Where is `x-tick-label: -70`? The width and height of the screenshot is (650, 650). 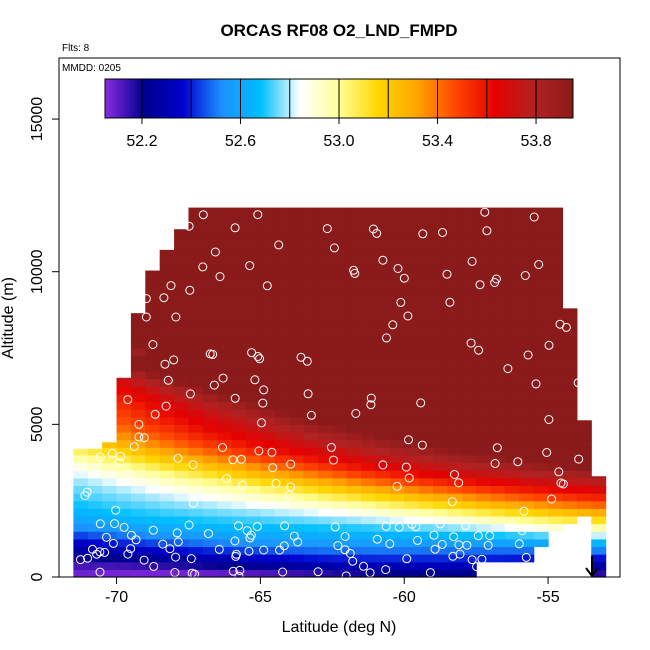
x-tick-label: -70 is located at coordinates (116, 597).